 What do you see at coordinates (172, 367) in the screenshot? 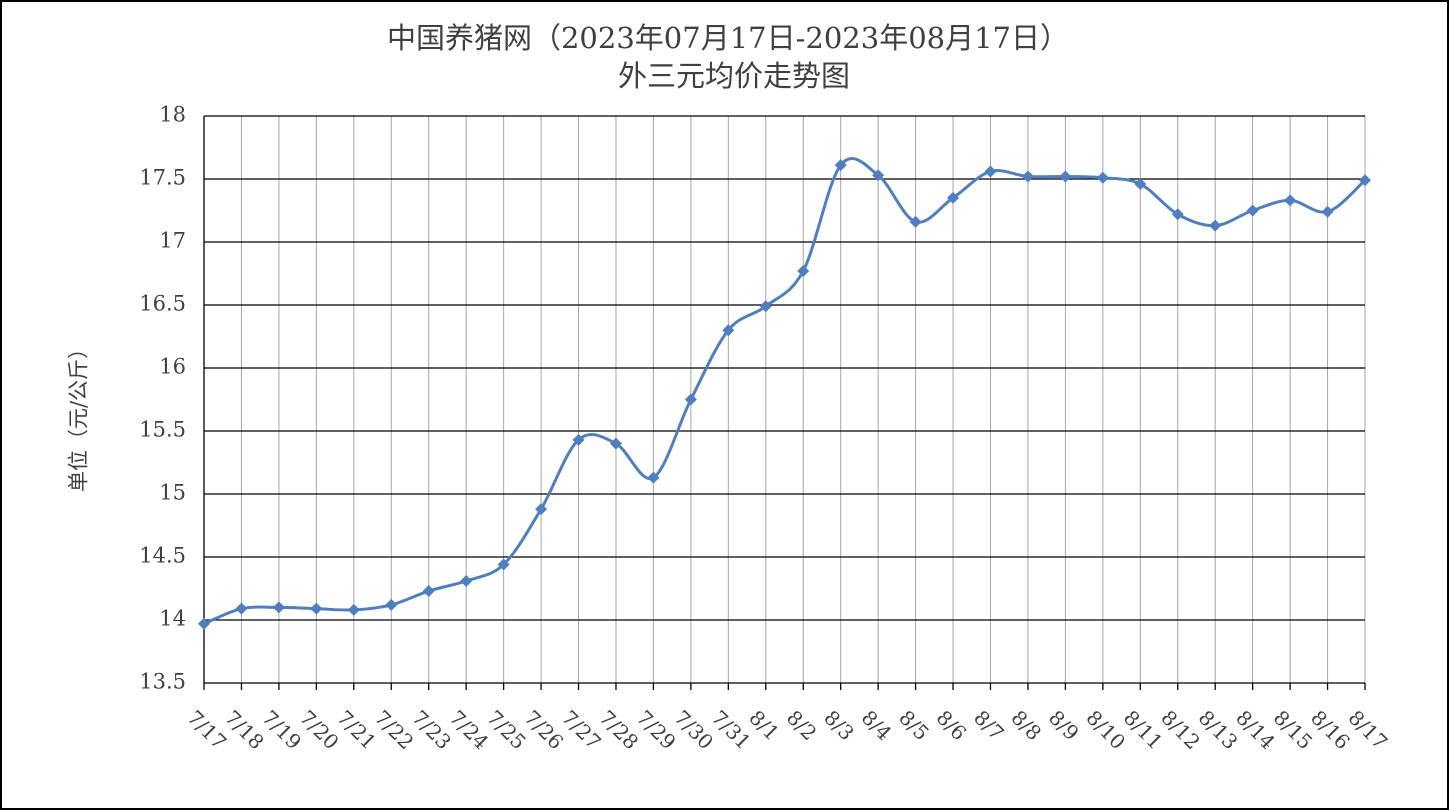
I see `y-tick-label: 16` at bounding box center [172, 367].